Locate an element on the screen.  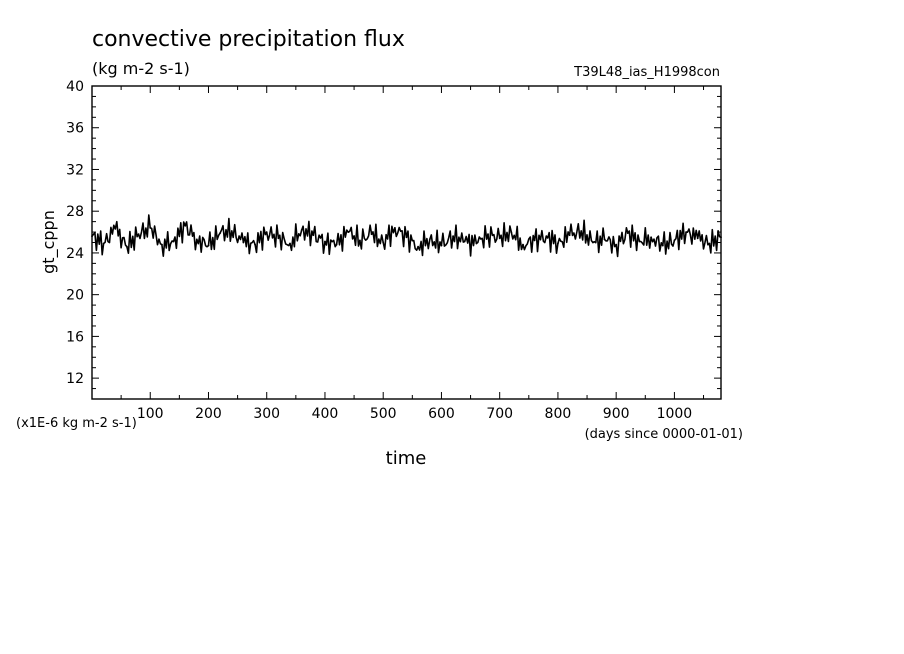
y-tick-label: 24 is located at coordinates (75, 254).